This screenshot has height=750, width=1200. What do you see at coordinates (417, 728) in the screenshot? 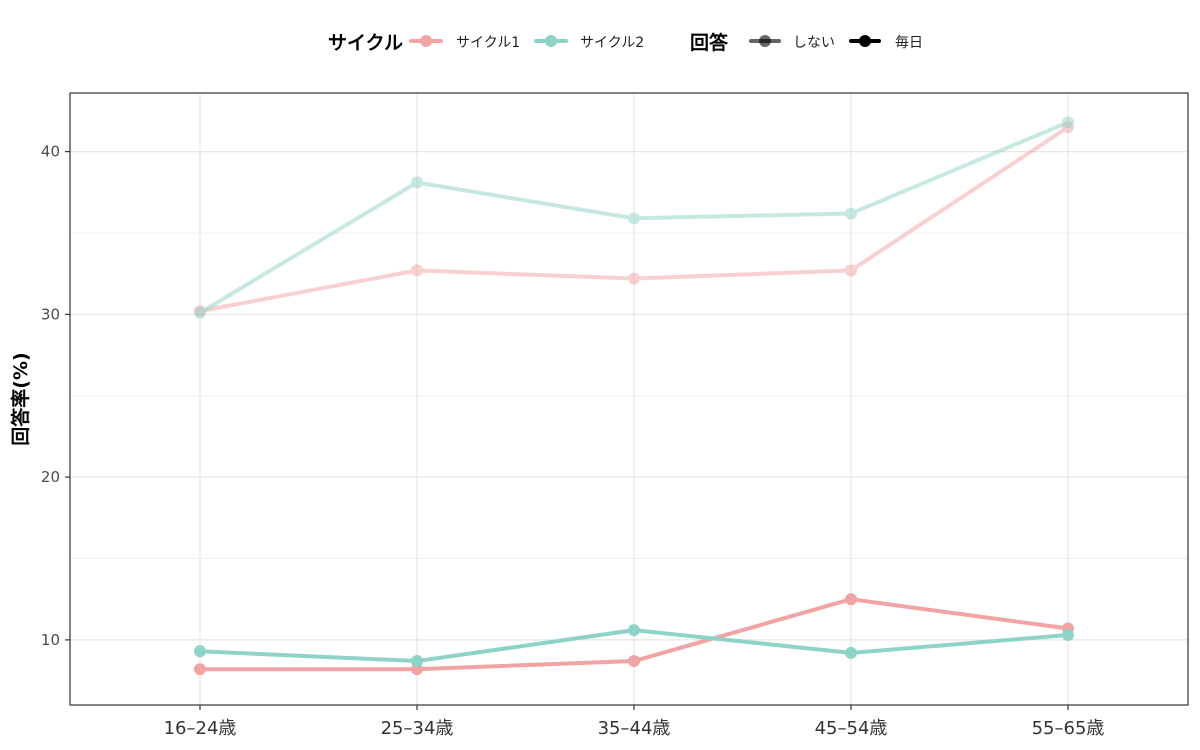
I see `x-tick-label: 25–34歳` at bounding box center [417, 728].